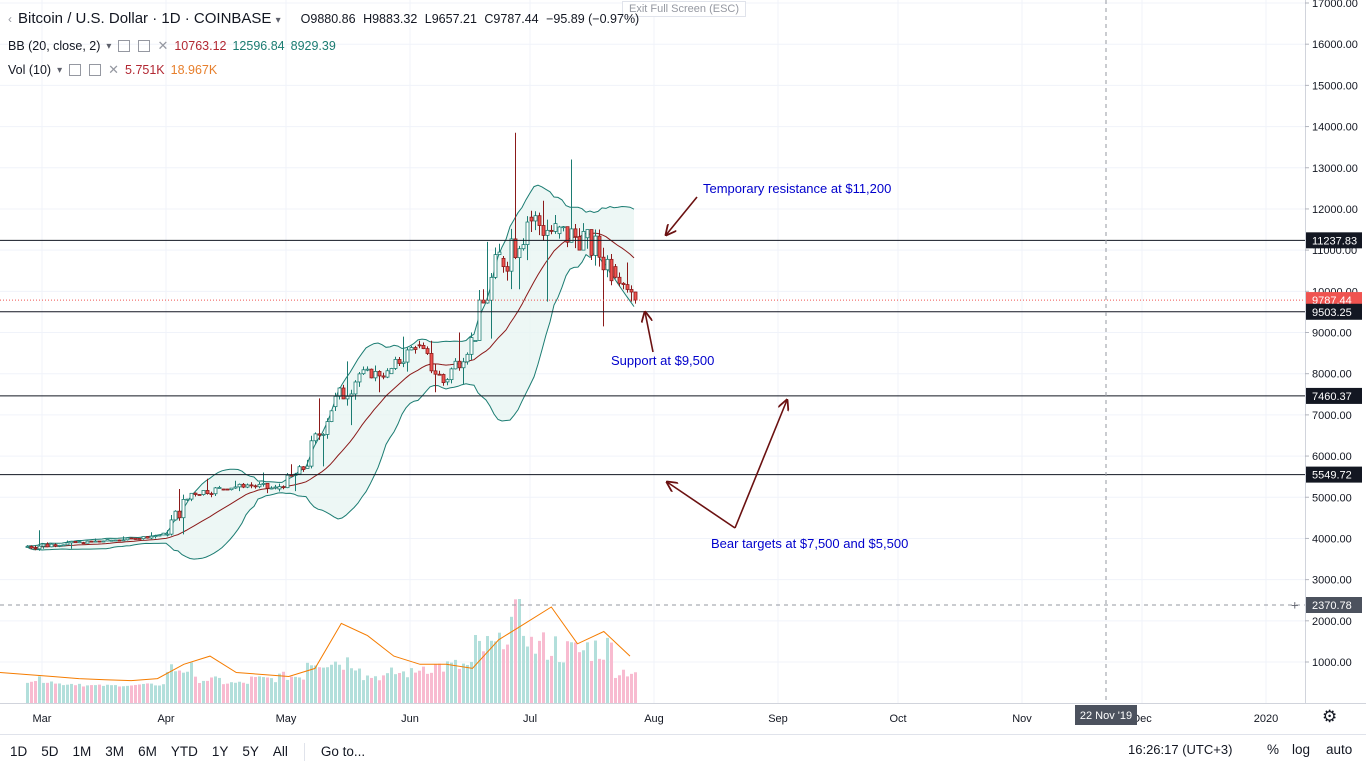  I want to click on auto-toggle: auto, so click(1339, 749).